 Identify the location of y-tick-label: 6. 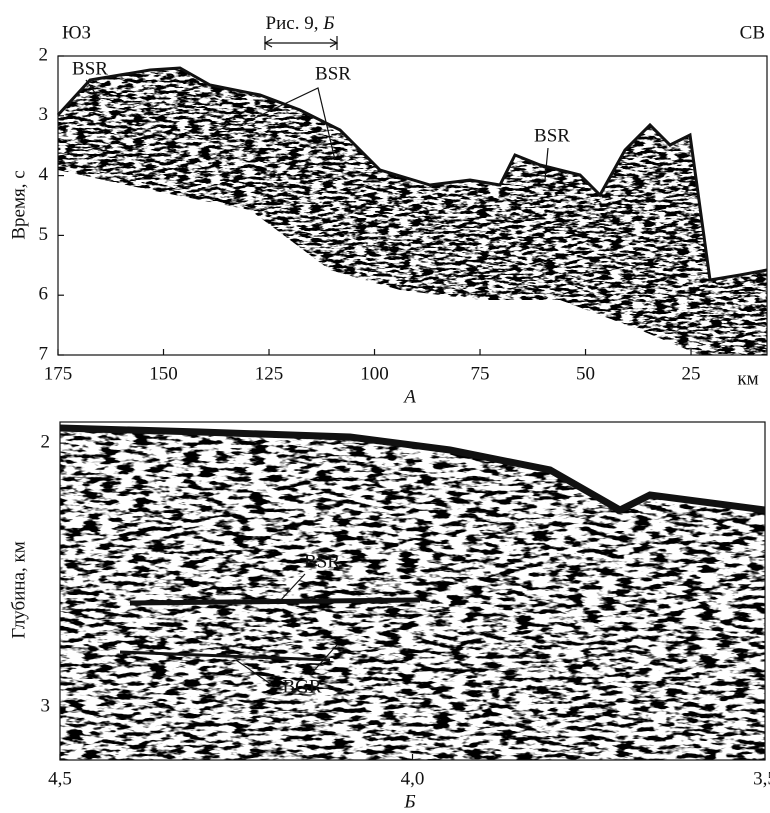
(44, 294).